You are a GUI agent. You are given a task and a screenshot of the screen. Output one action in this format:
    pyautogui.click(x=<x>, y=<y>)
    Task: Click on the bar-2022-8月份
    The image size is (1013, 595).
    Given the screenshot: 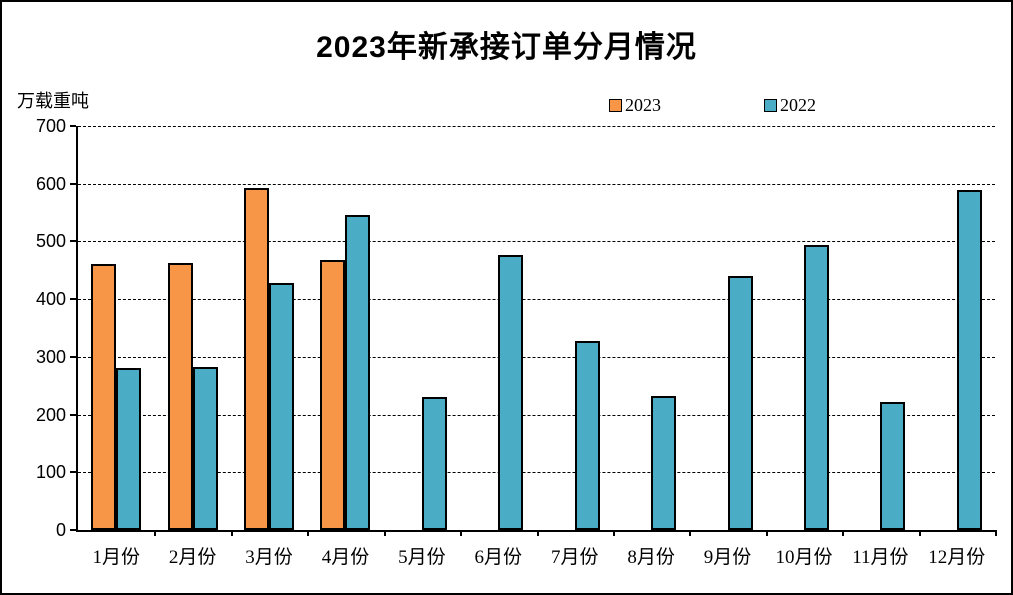 What is the action you would take?
    pyautogui.click(x=664, y=463)
    